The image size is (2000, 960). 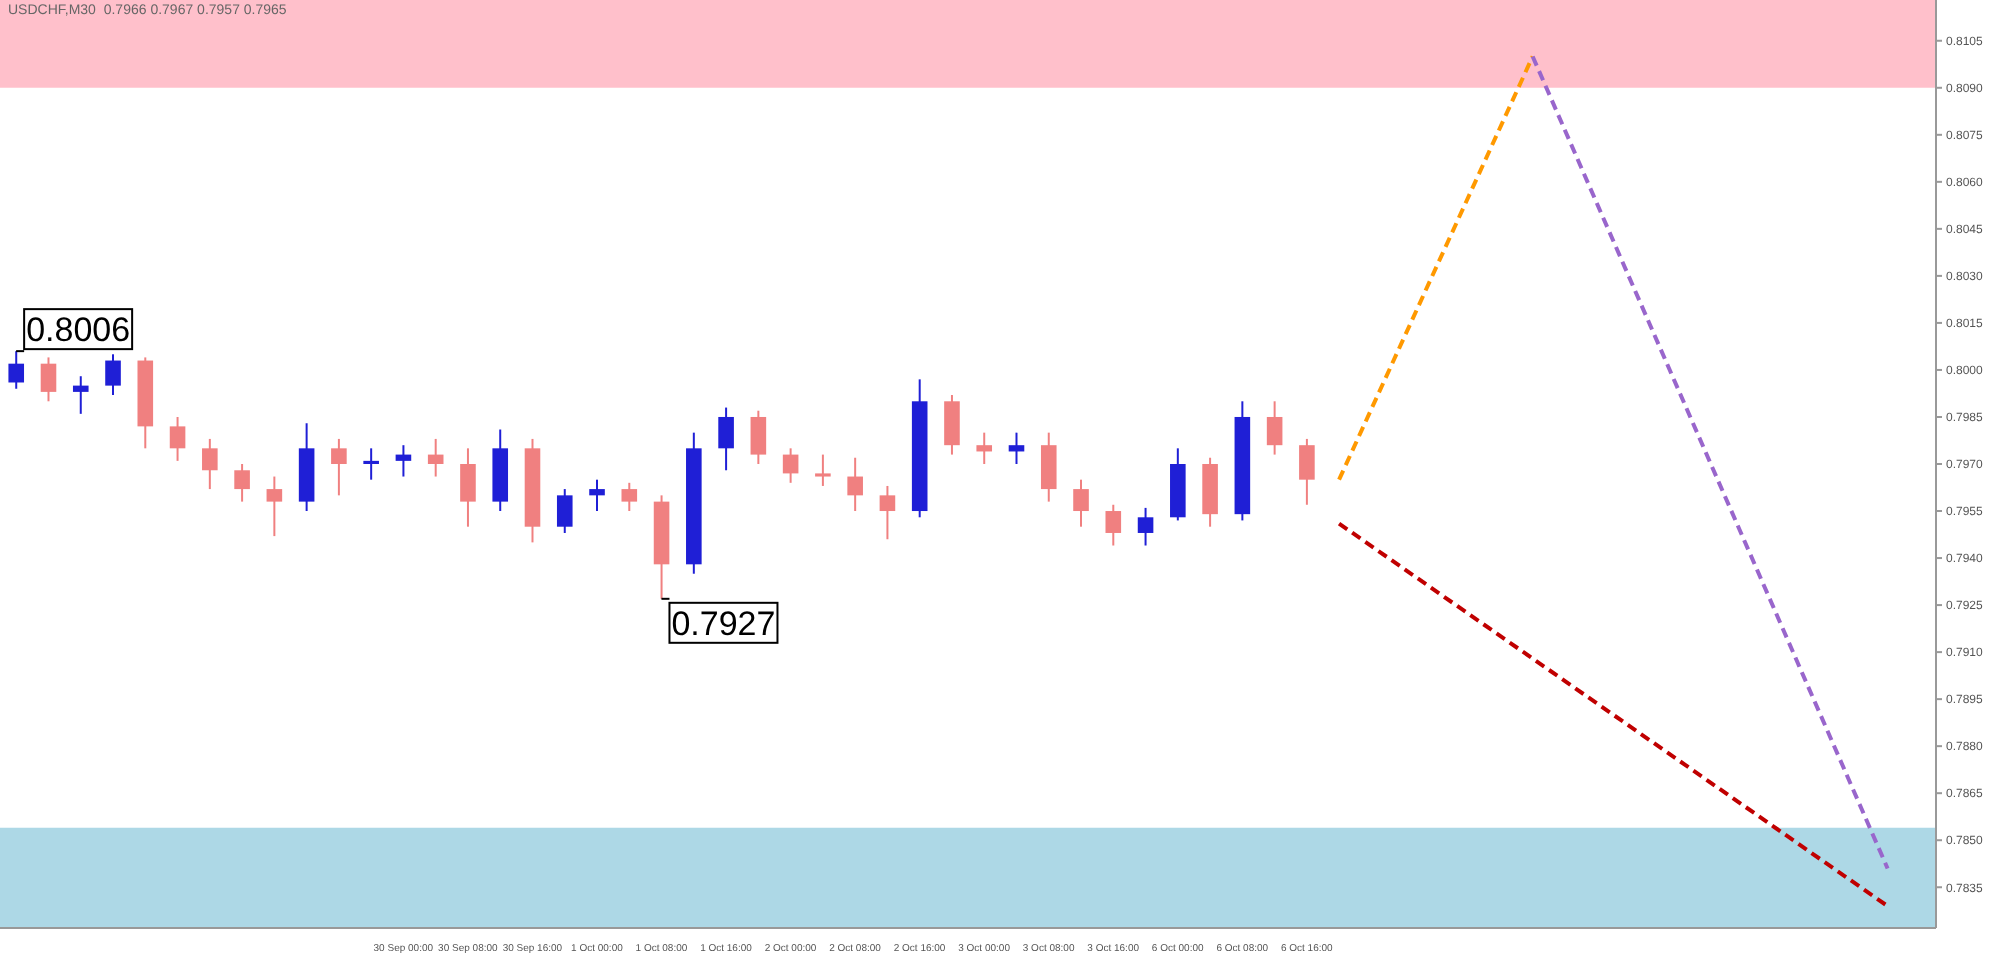 What do you see at coordinates (723, 623) in the screenshot?
I see `annotation: 0.7927` at bounding box center [723, 623].